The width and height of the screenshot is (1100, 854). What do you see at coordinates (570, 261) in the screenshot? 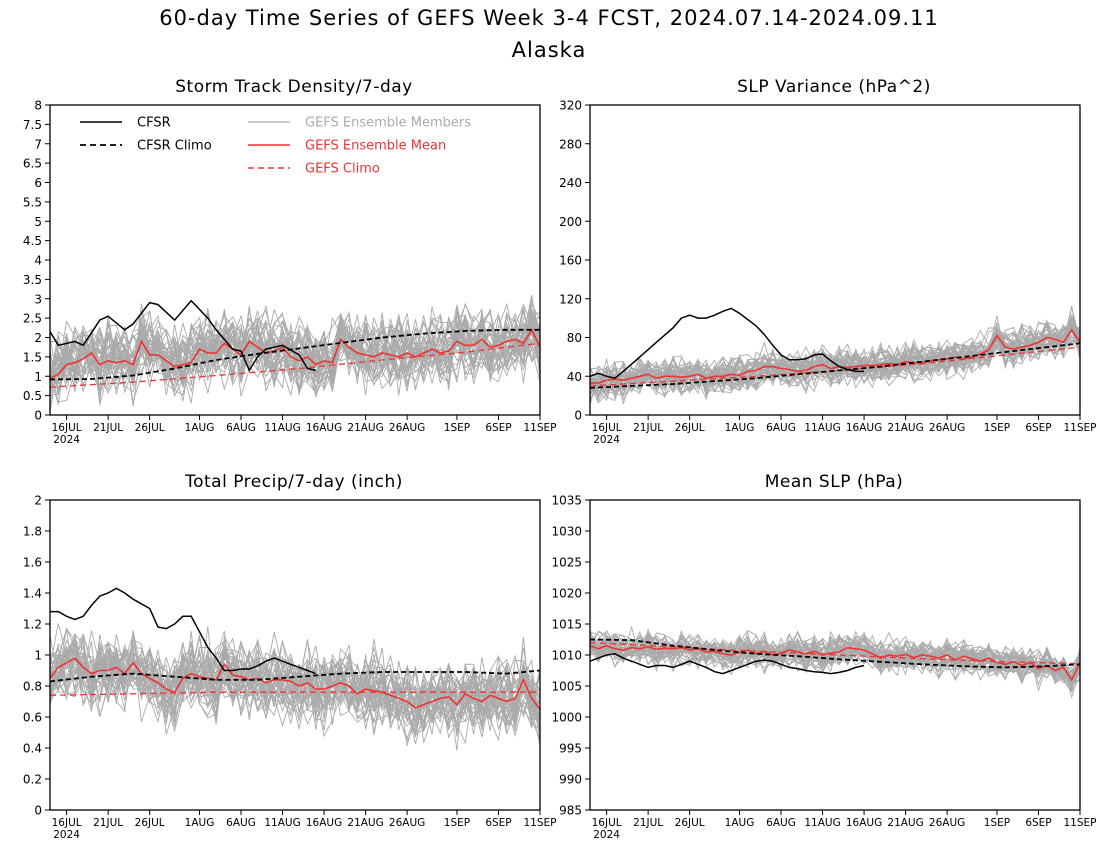
I see `y-tick-label: 160` at bounding box center [570, 261].